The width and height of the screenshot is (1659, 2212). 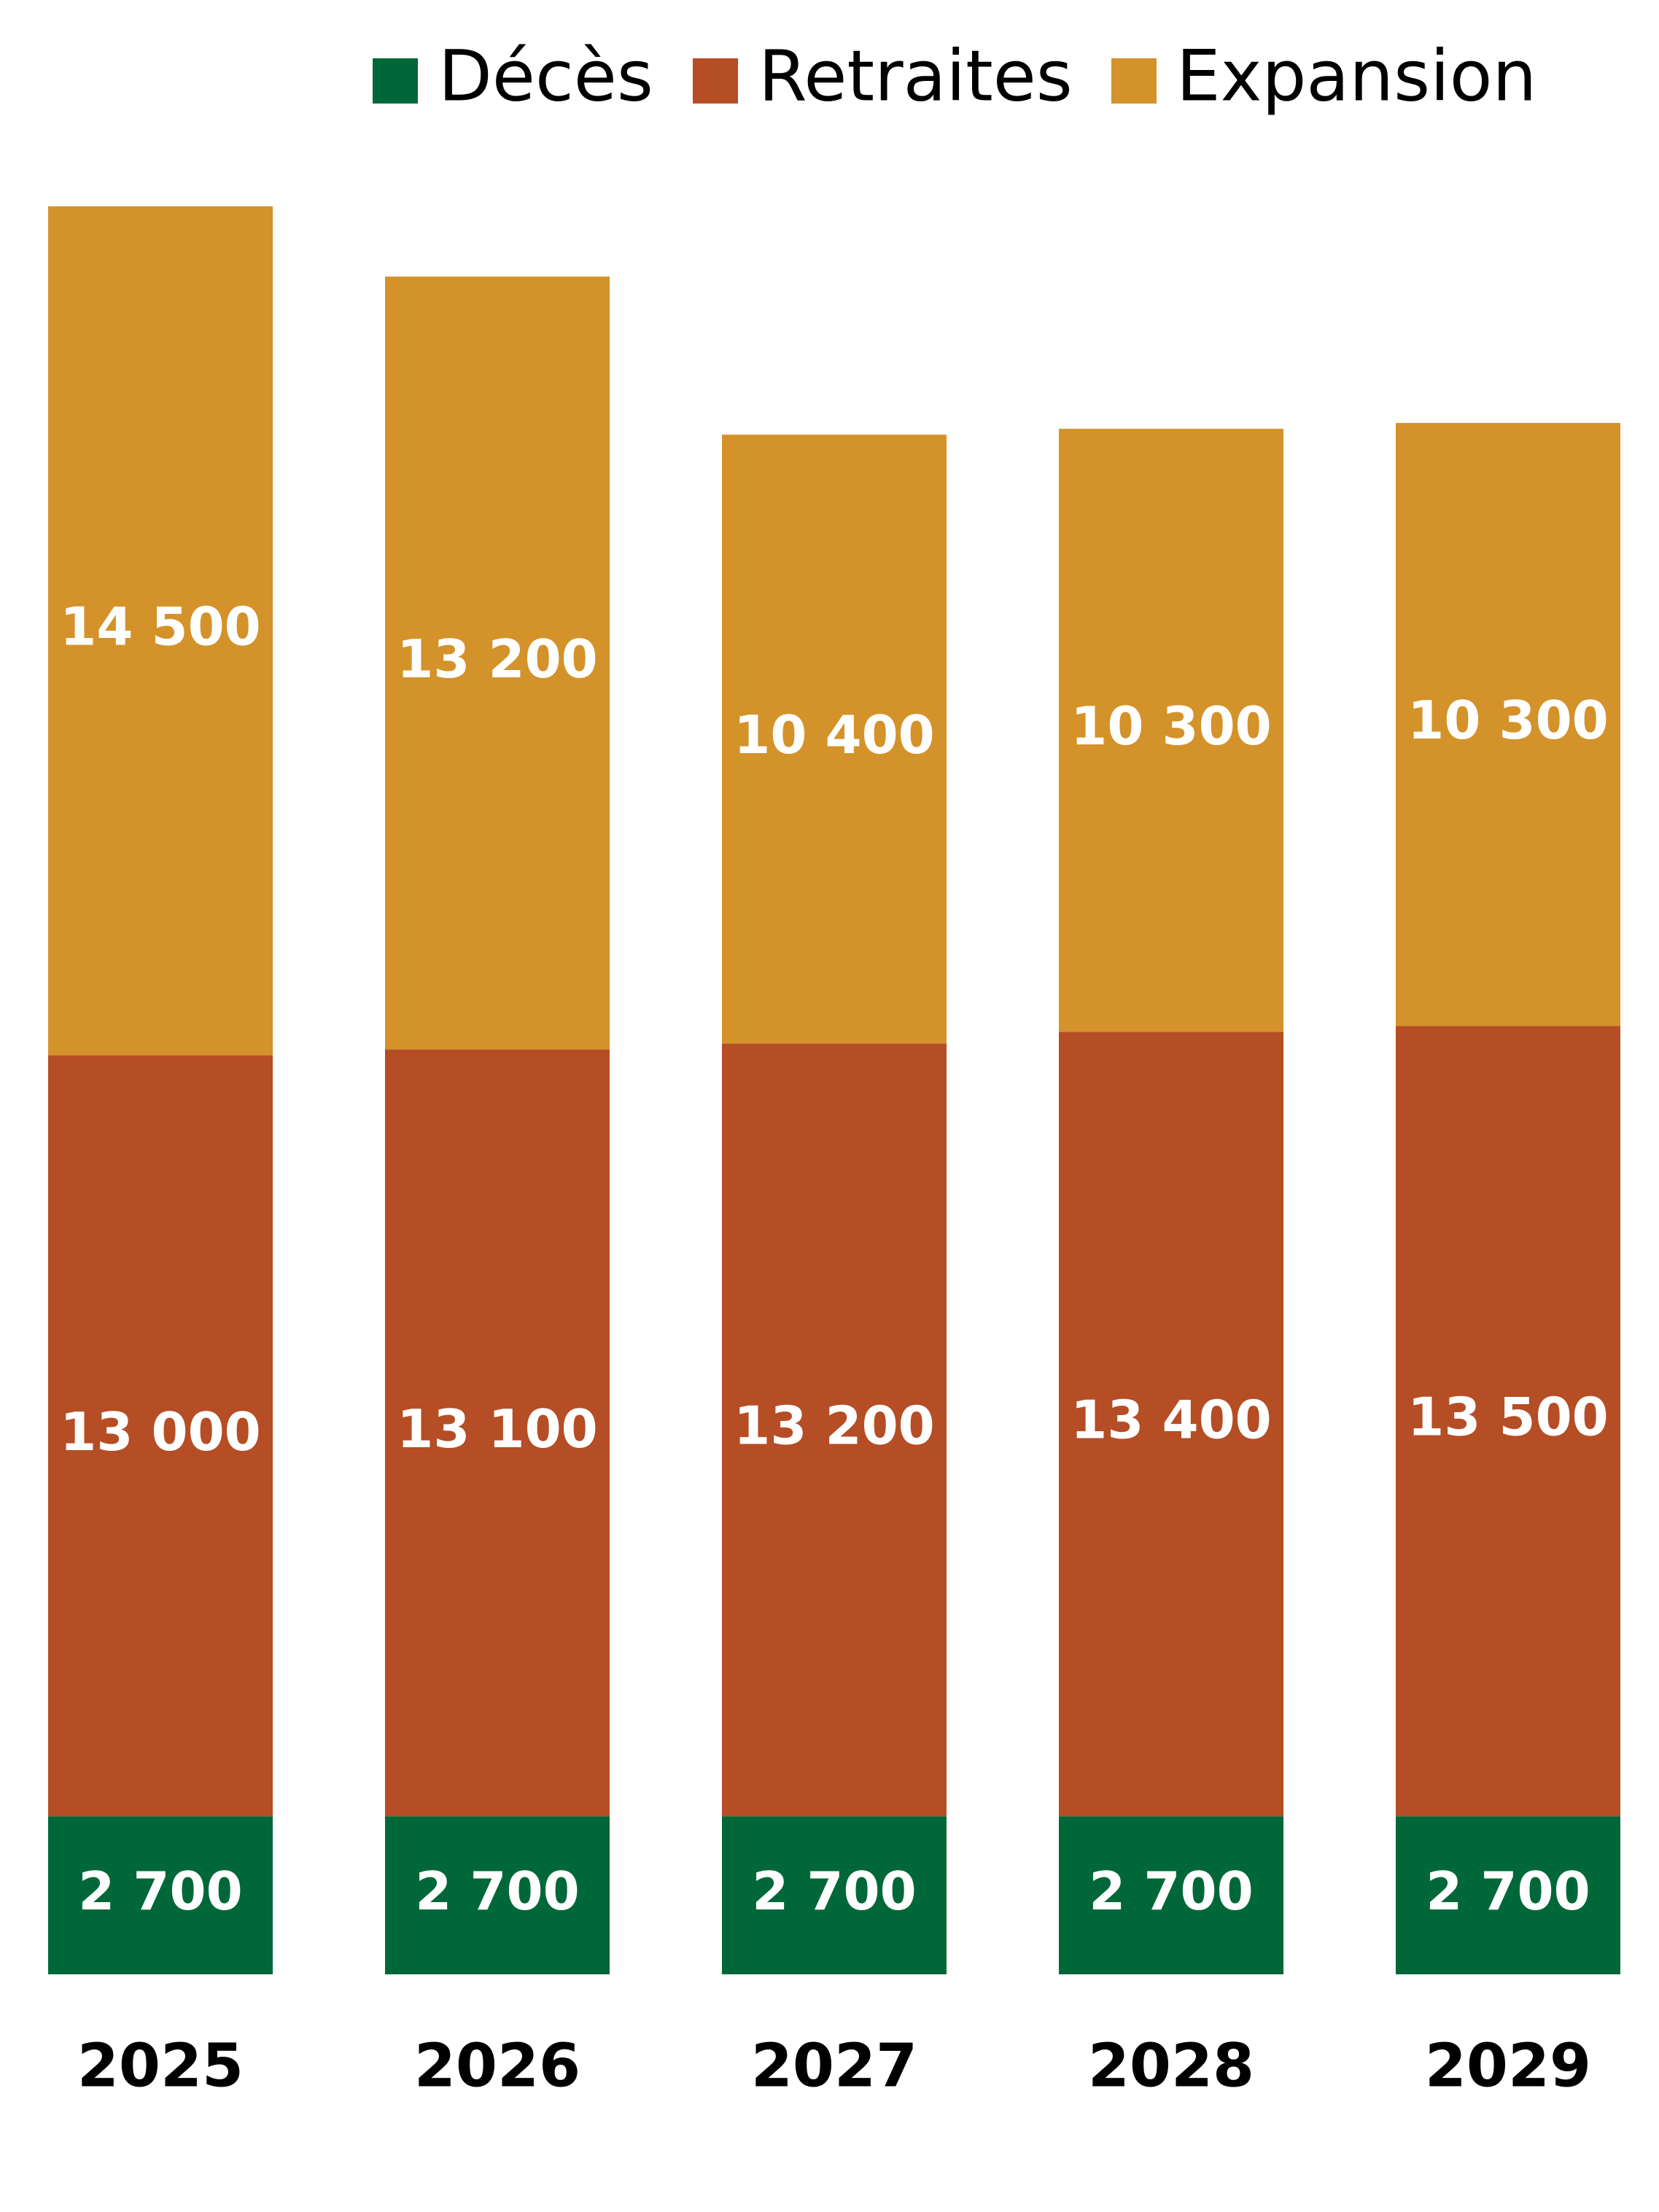 What do you see at coordinates (1356, 76) in the screenshot?
I see `legend-label: Expansion` at bounding box center [1356, 76].